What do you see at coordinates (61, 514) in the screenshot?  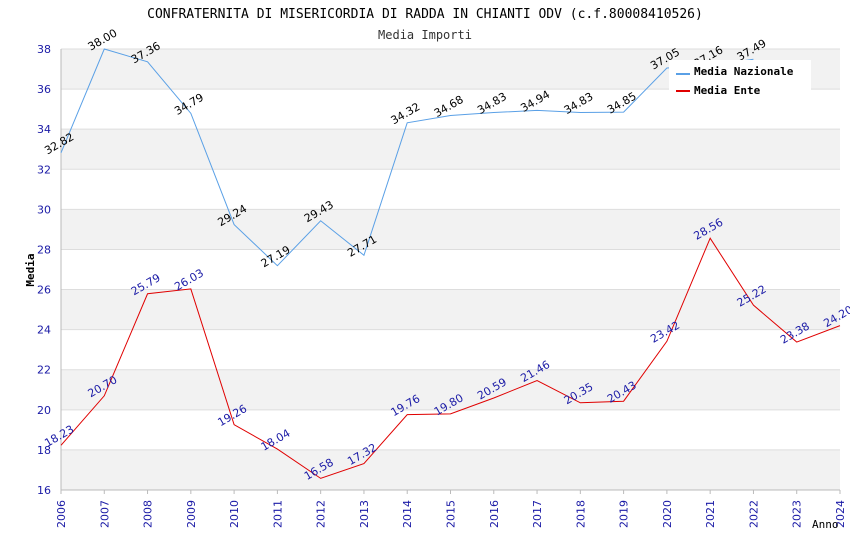 I see `x-tick-label: 2006` at bounding box center [61, 514].